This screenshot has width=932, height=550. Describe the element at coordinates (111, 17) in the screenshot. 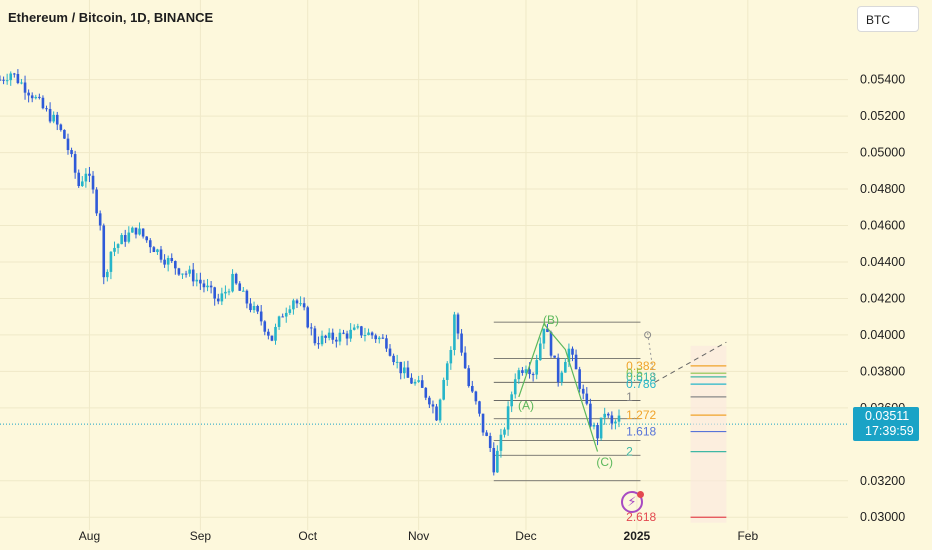

I see `chart-title: Ethereum / Bitcoin, 1D, BINANCE` at that location.